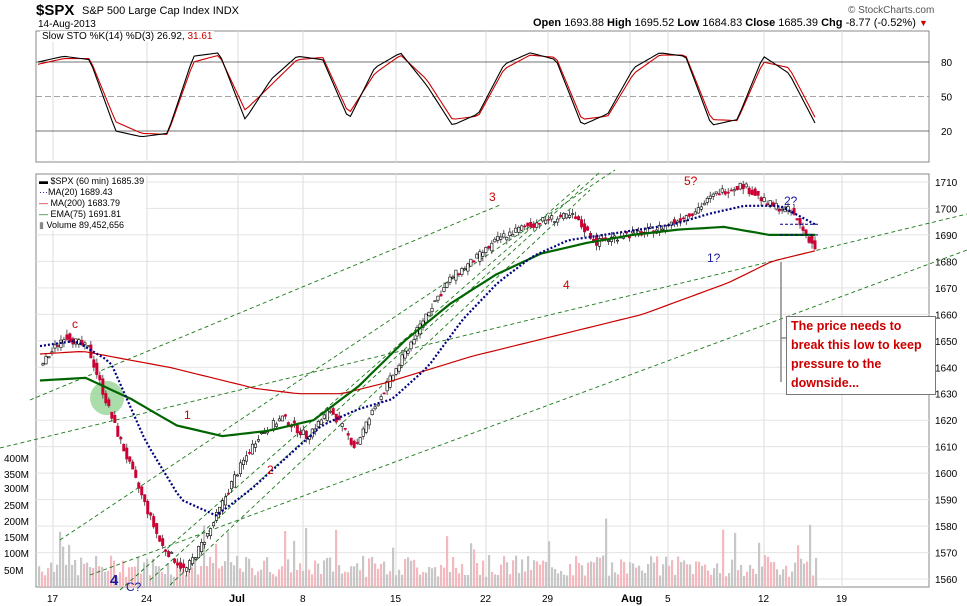  Describe the element at coordinates (396, 599) in the screenshot. I see `x-tick-label: 15` at that location.